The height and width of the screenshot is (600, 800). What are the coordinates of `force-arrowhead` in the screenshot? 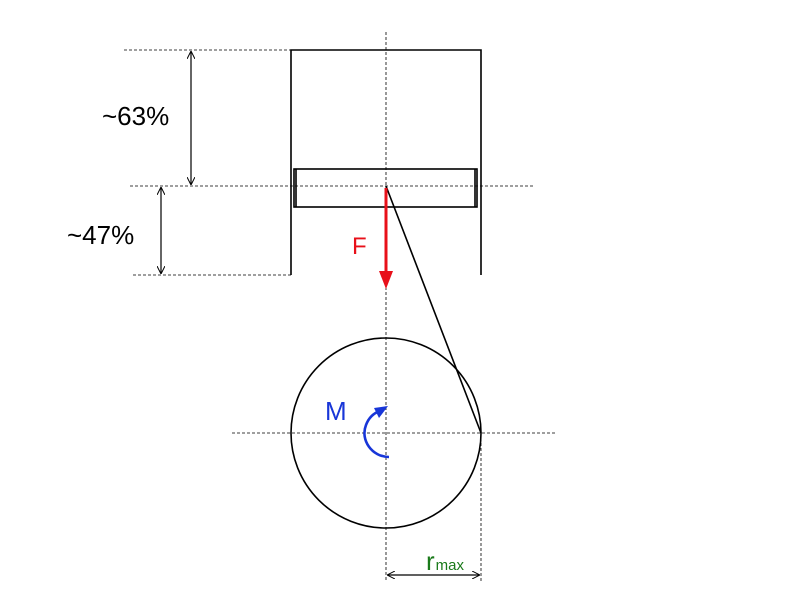 It's located at (386, 280).